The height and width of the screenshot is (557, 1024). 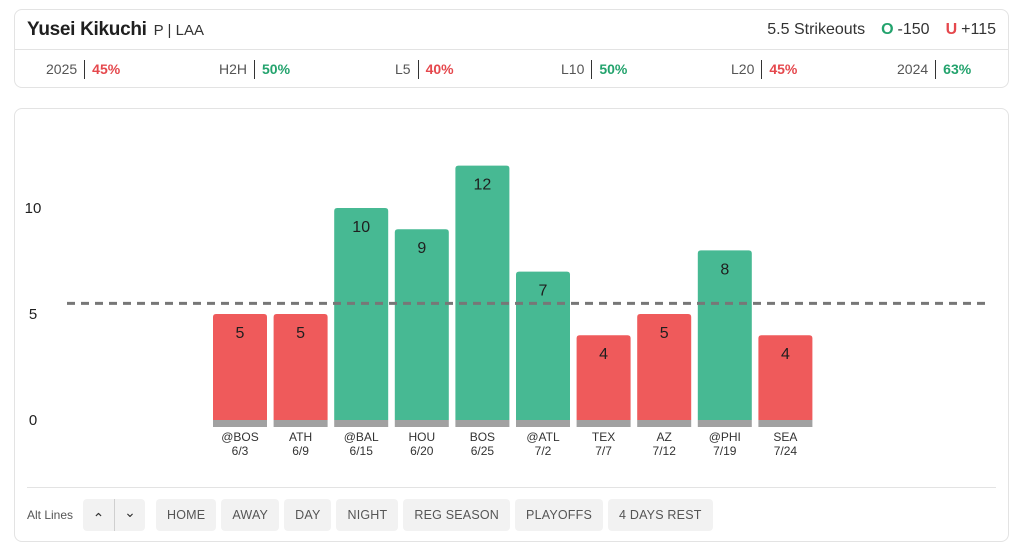 What do you see at coordinates (422, 451) in the screenshot?
I see `x-tick-date: 6/20` at bounding box center [422, 451].